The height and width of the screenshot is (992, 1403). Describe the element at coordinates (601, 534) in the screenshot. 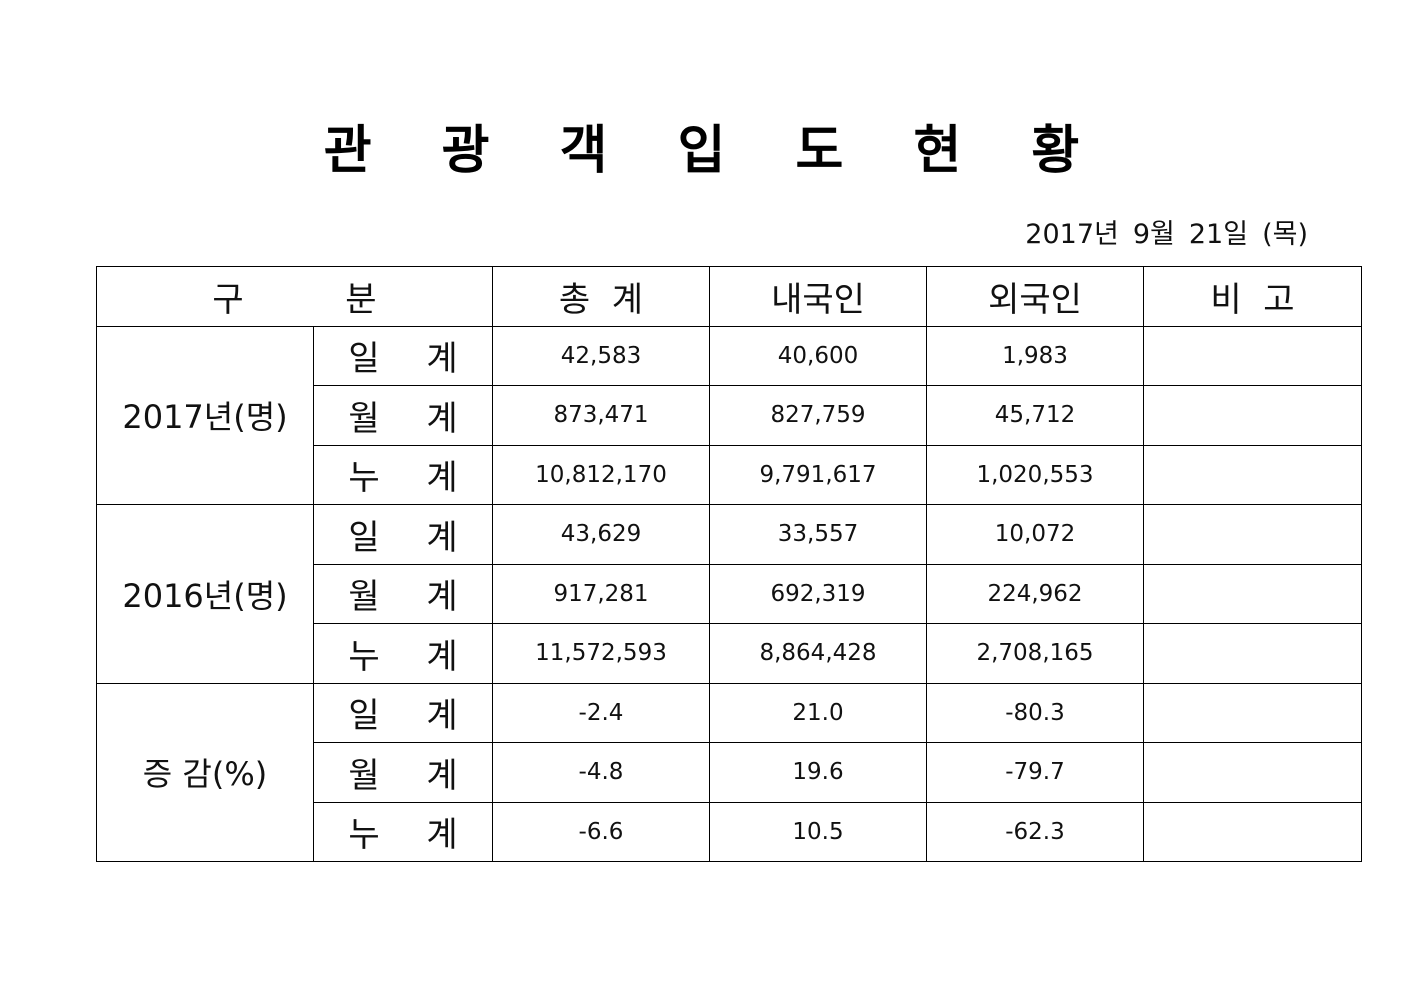

I see `cell-total: 43,629` at that location.